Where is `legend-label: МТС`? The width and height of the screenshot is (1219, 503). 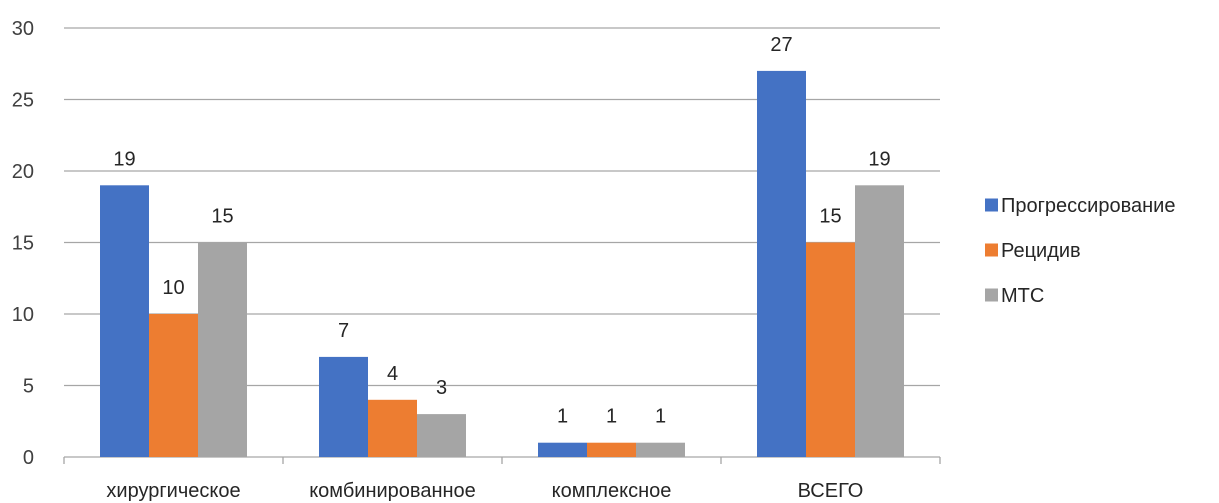
legend-label: МТС is located at coordinates (1022, 296).